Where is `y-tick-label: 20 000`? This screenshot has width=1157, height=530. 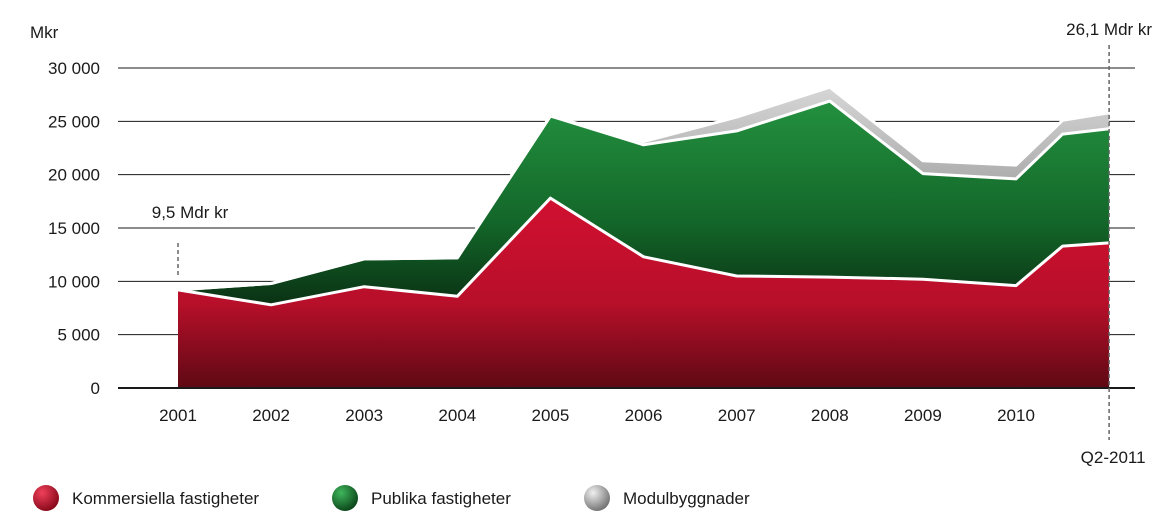
y-tick-label: 20 000 is located at coordinates (74, 175).